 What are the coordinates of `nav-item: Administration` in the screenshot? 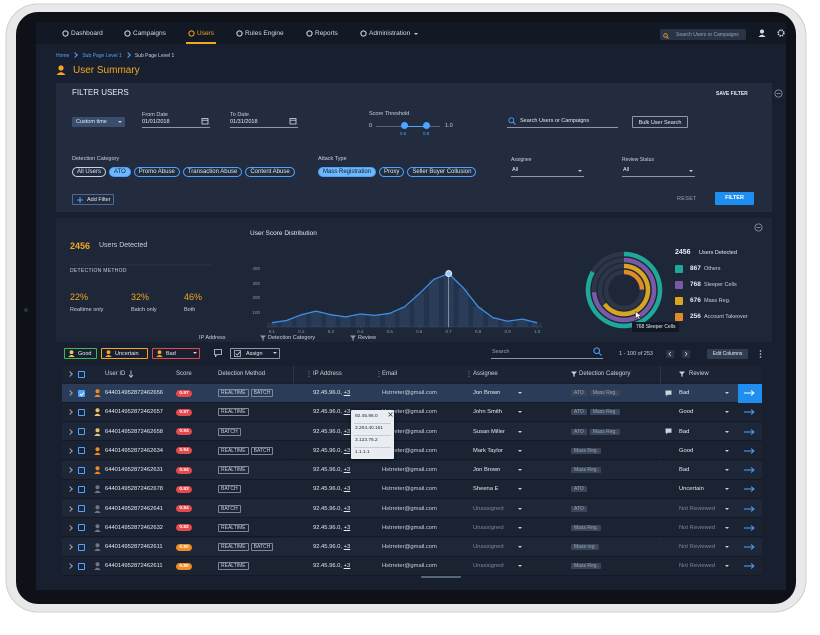 It's located at (390, 33).